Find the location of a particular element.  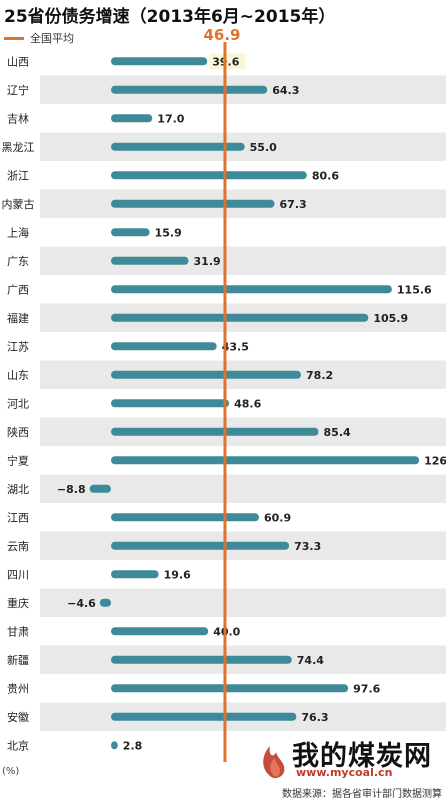

value-label: 15.9 is located at coordinates (168, 232).